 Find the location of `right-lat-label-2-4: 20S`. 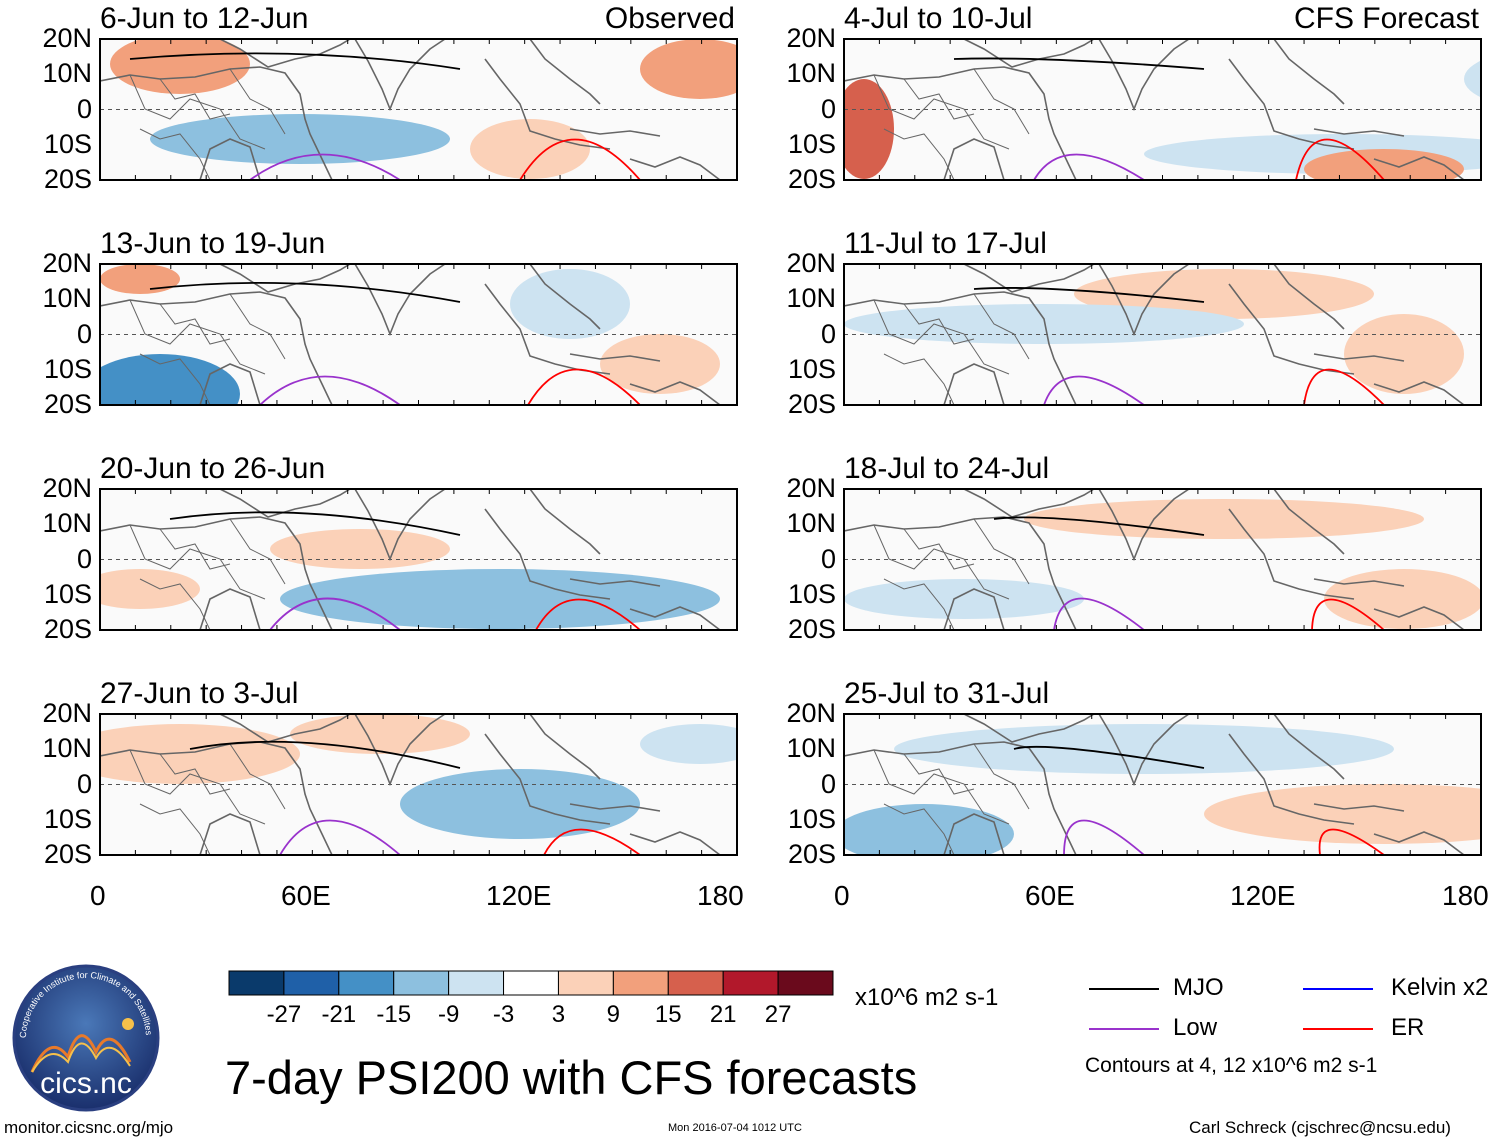

right-lat-label-2-4: 20S is located at coordinates (811, 404).